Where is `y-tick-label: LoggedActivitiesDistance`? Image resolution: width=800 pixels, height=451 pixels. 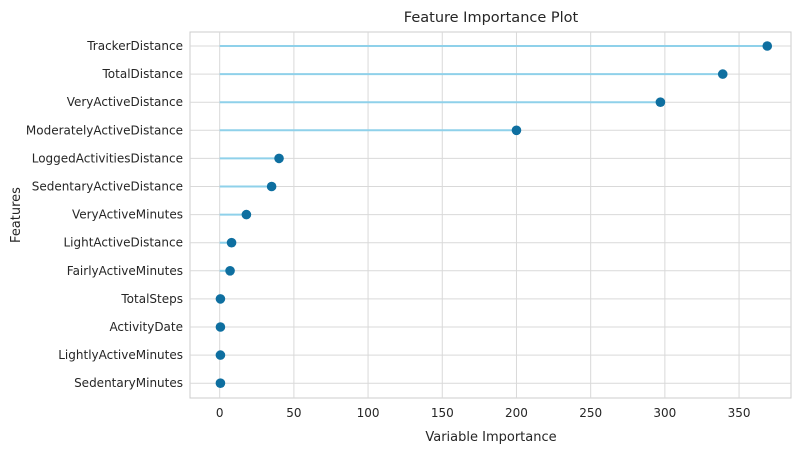
y-tick-label: LoggedActivitiesDistance is located at coordinates (107, 158).